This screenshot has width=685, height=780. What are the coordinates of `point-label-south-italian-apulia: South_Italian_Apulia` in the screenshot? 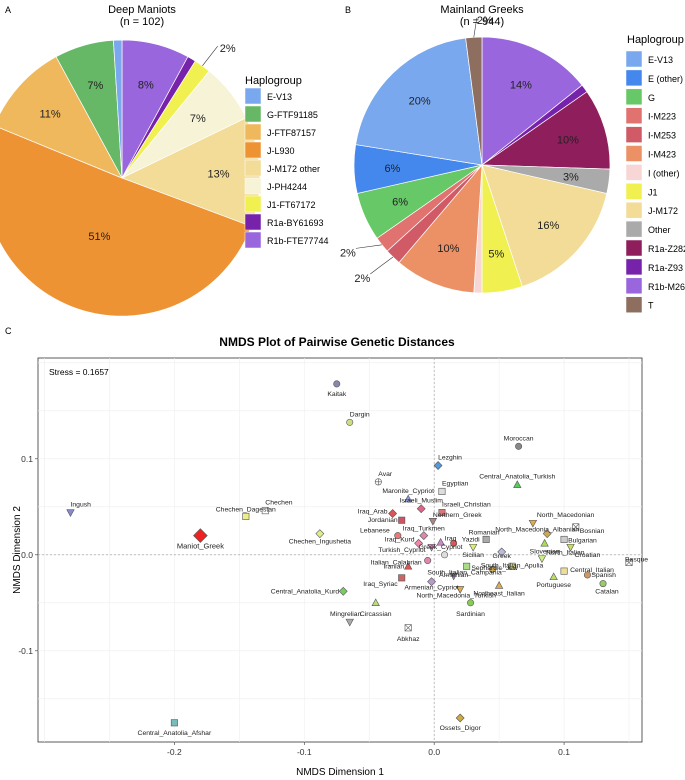 It's located at (512, 565).